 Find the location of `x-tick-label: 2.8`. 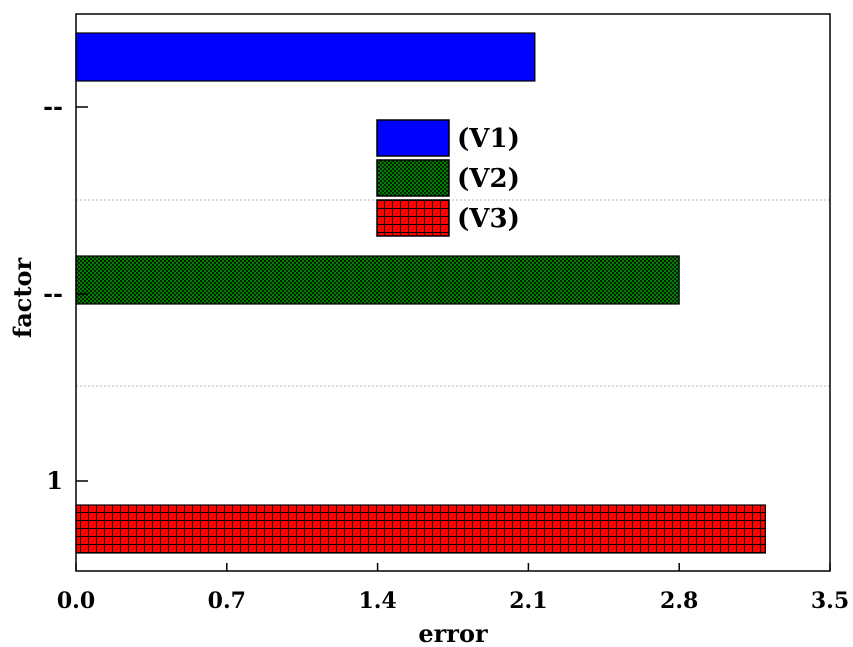

x-tick-label: 2.8 is located at coordinates (679, 601).